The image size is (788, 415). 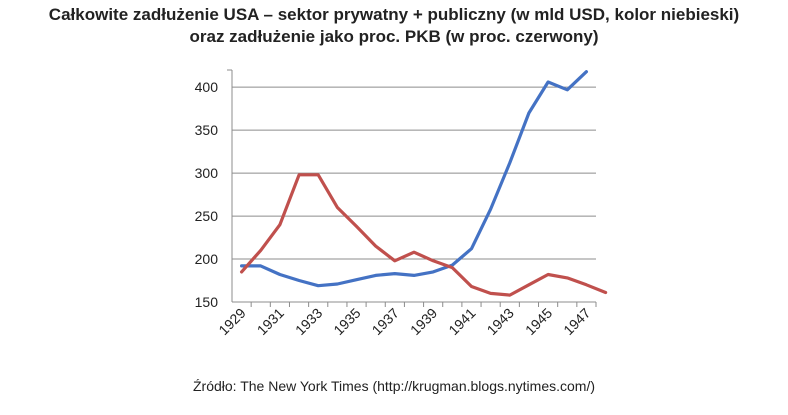 What do you see at coordinates (270, 321) in the screenshot?
I see `x-tick-label: 1931` at bounding box center [270, 321].